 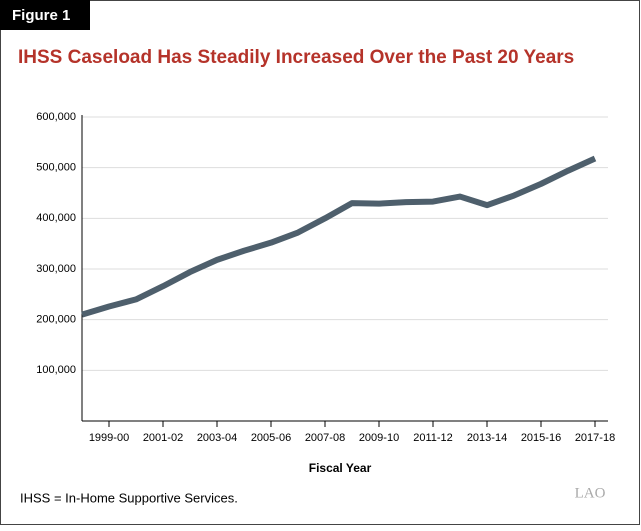 I want to click on y-tick-label: 200,000, so click(x=56, y=320).